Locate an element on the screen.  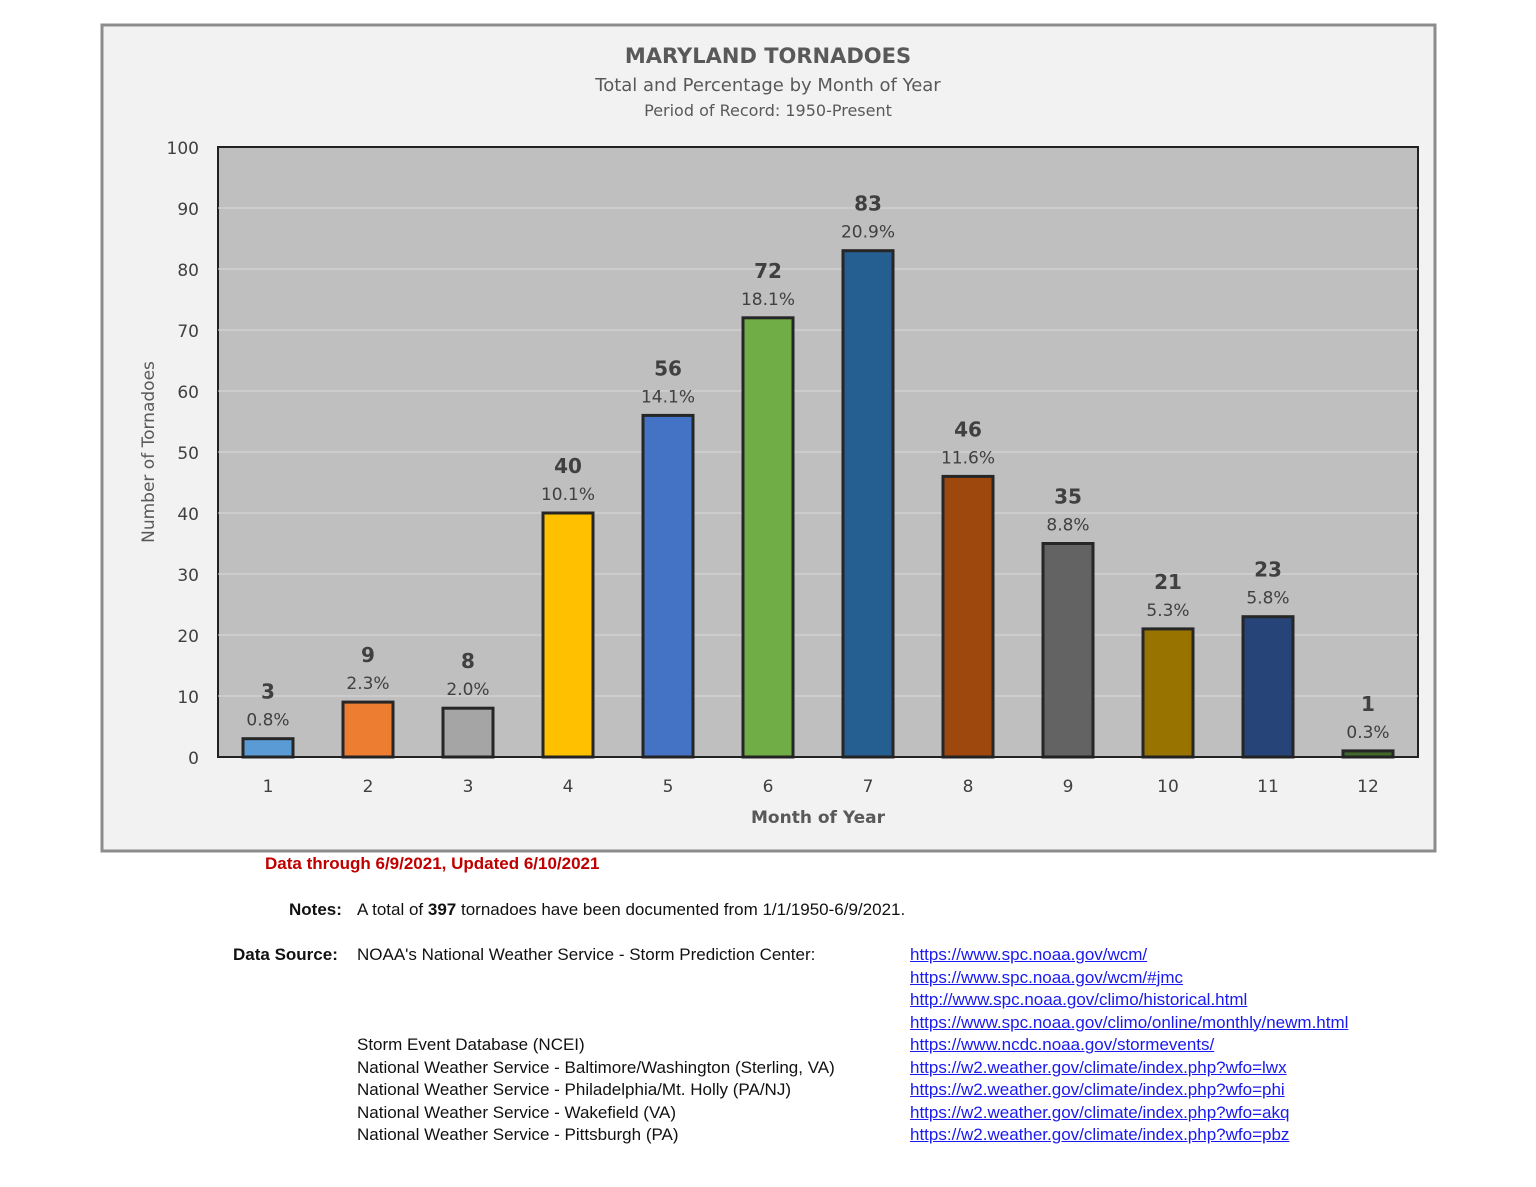
value-label: 72 is located at coordinates (768, 271).